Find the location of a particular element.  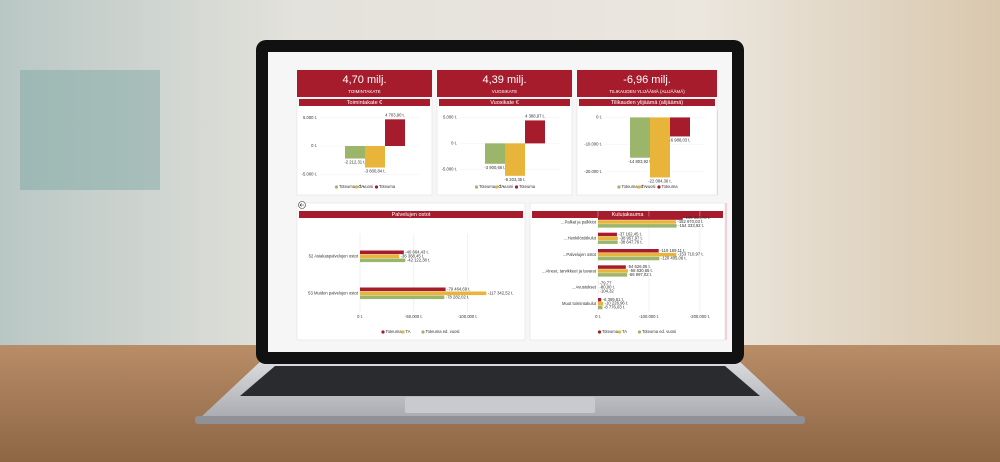

category-label: 52 Asiakaspalvelujen ostot is located at coordinates (334, 256).